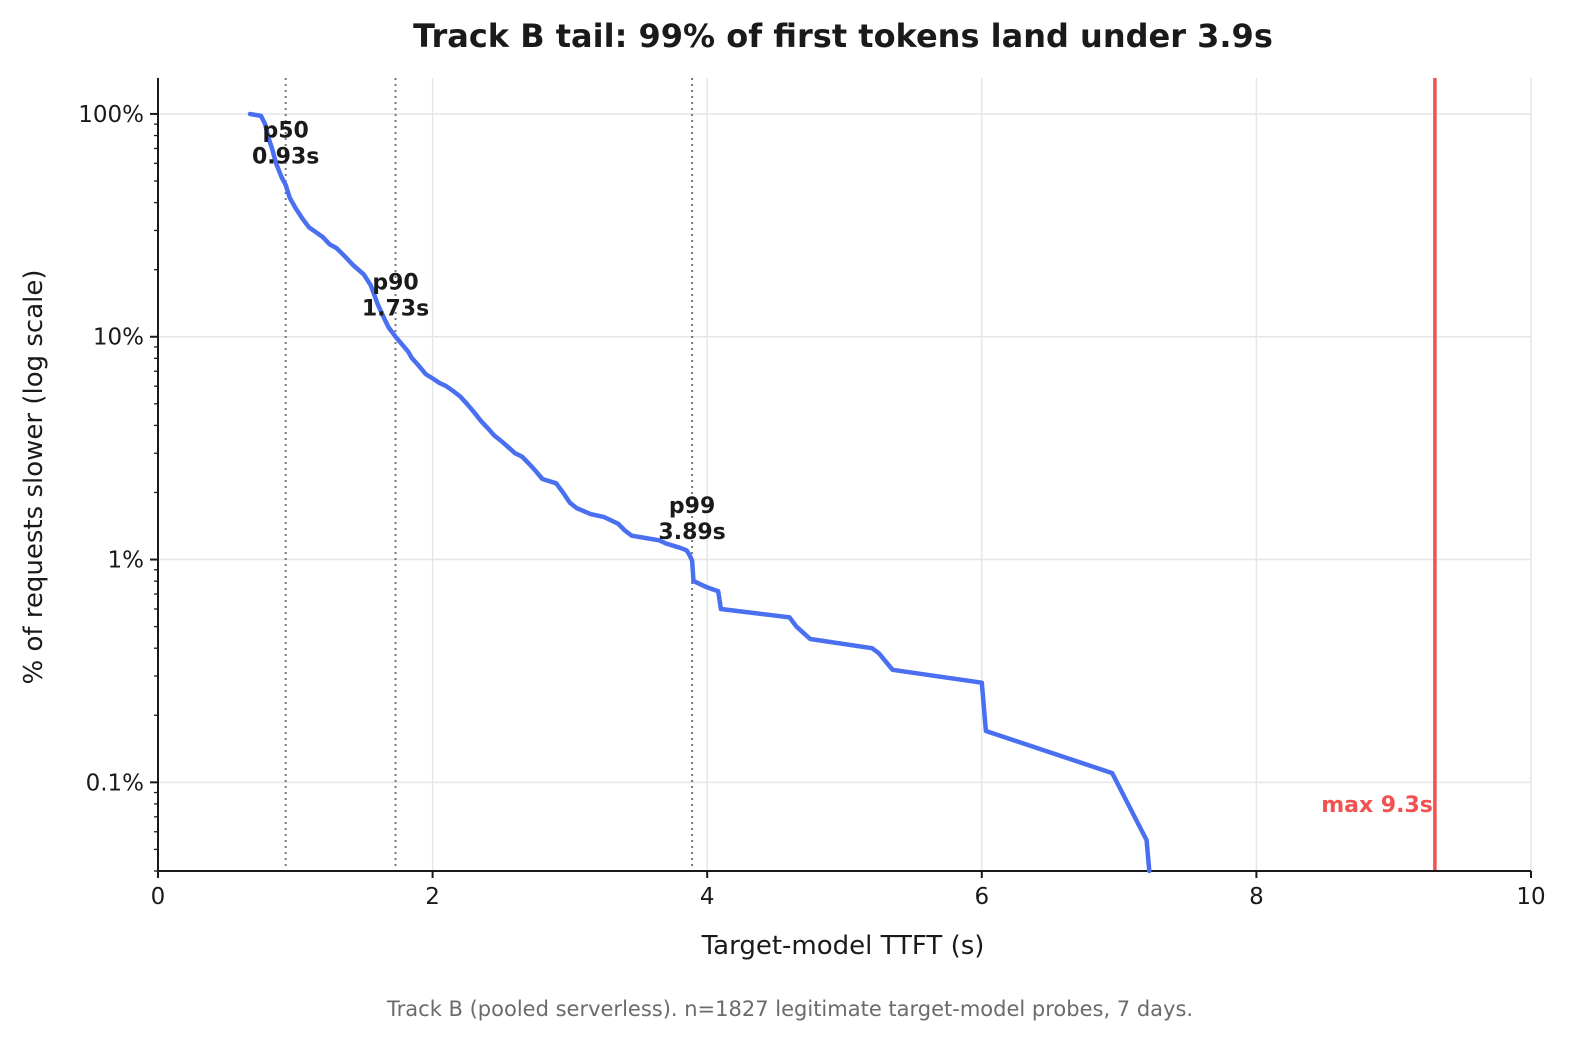 This screenshot has height=1048, width=1579. Describe the element at coordinates (691, 532) in the screenshot. I see `percentile-value-p99: 3.89s` at that location.